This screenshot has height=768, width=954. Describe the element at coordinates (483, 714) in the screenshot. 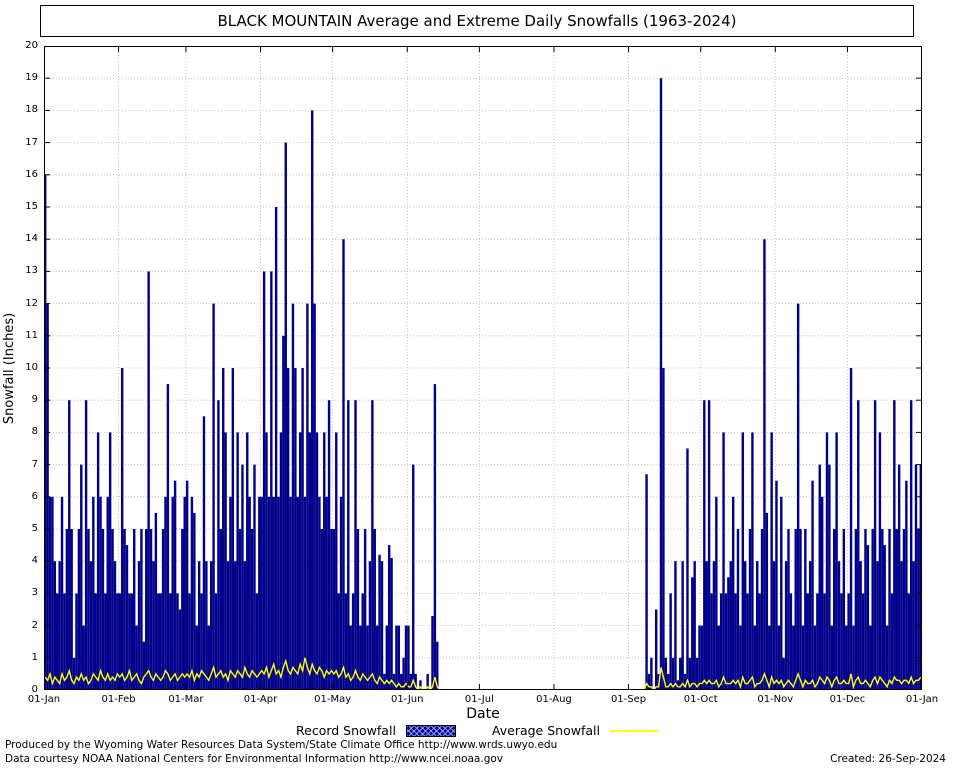

I see `x-axis-title: Date` at that location.